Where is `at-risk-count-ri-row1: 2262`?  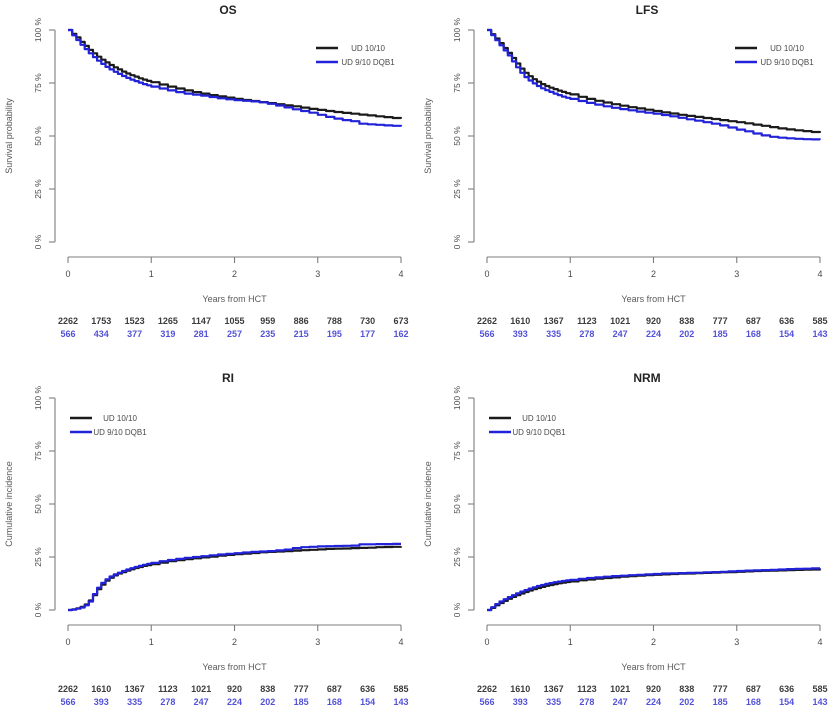 at-risk-count-ri-row1: 2262 is located at coordinates (68, 689).